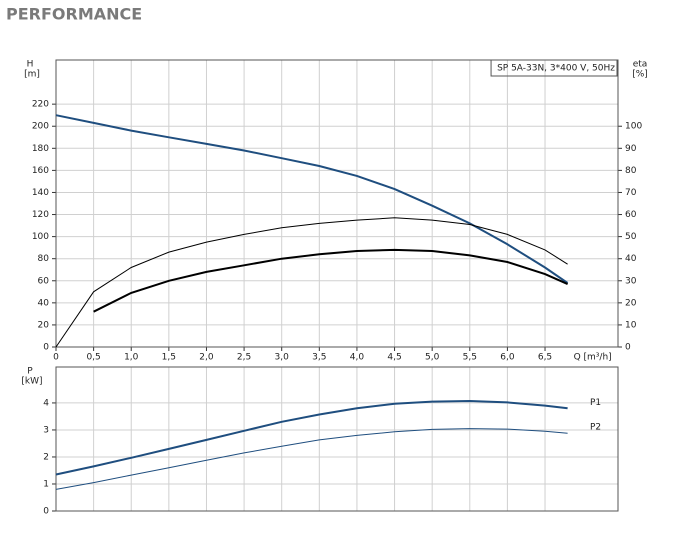  I want to click on page-title: PERFORMANCE, so click(74, 14).